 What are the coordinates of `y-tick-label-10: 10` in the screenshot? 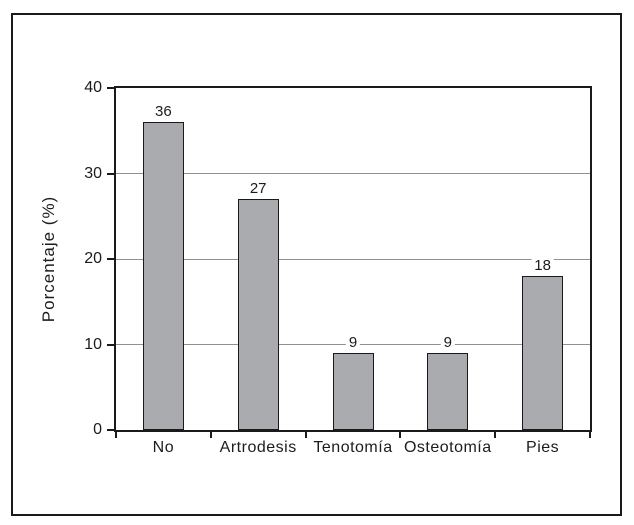 It's located at (93, 344).